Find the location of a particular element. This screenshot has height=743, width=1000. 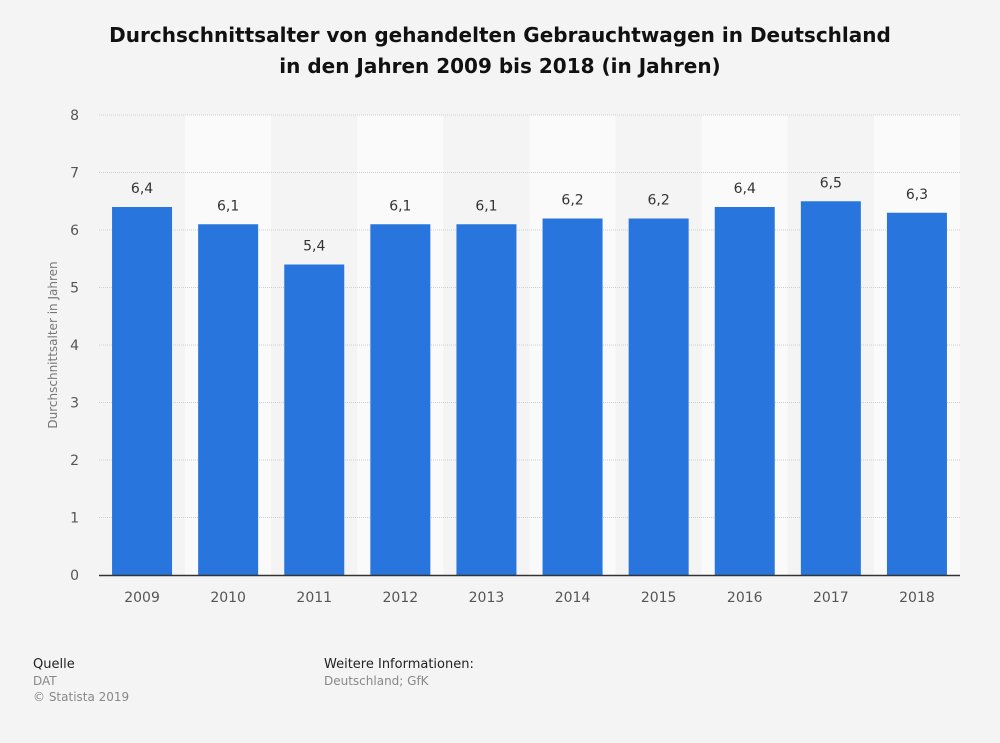

bar-2009 is located at coordinates (142, 391).